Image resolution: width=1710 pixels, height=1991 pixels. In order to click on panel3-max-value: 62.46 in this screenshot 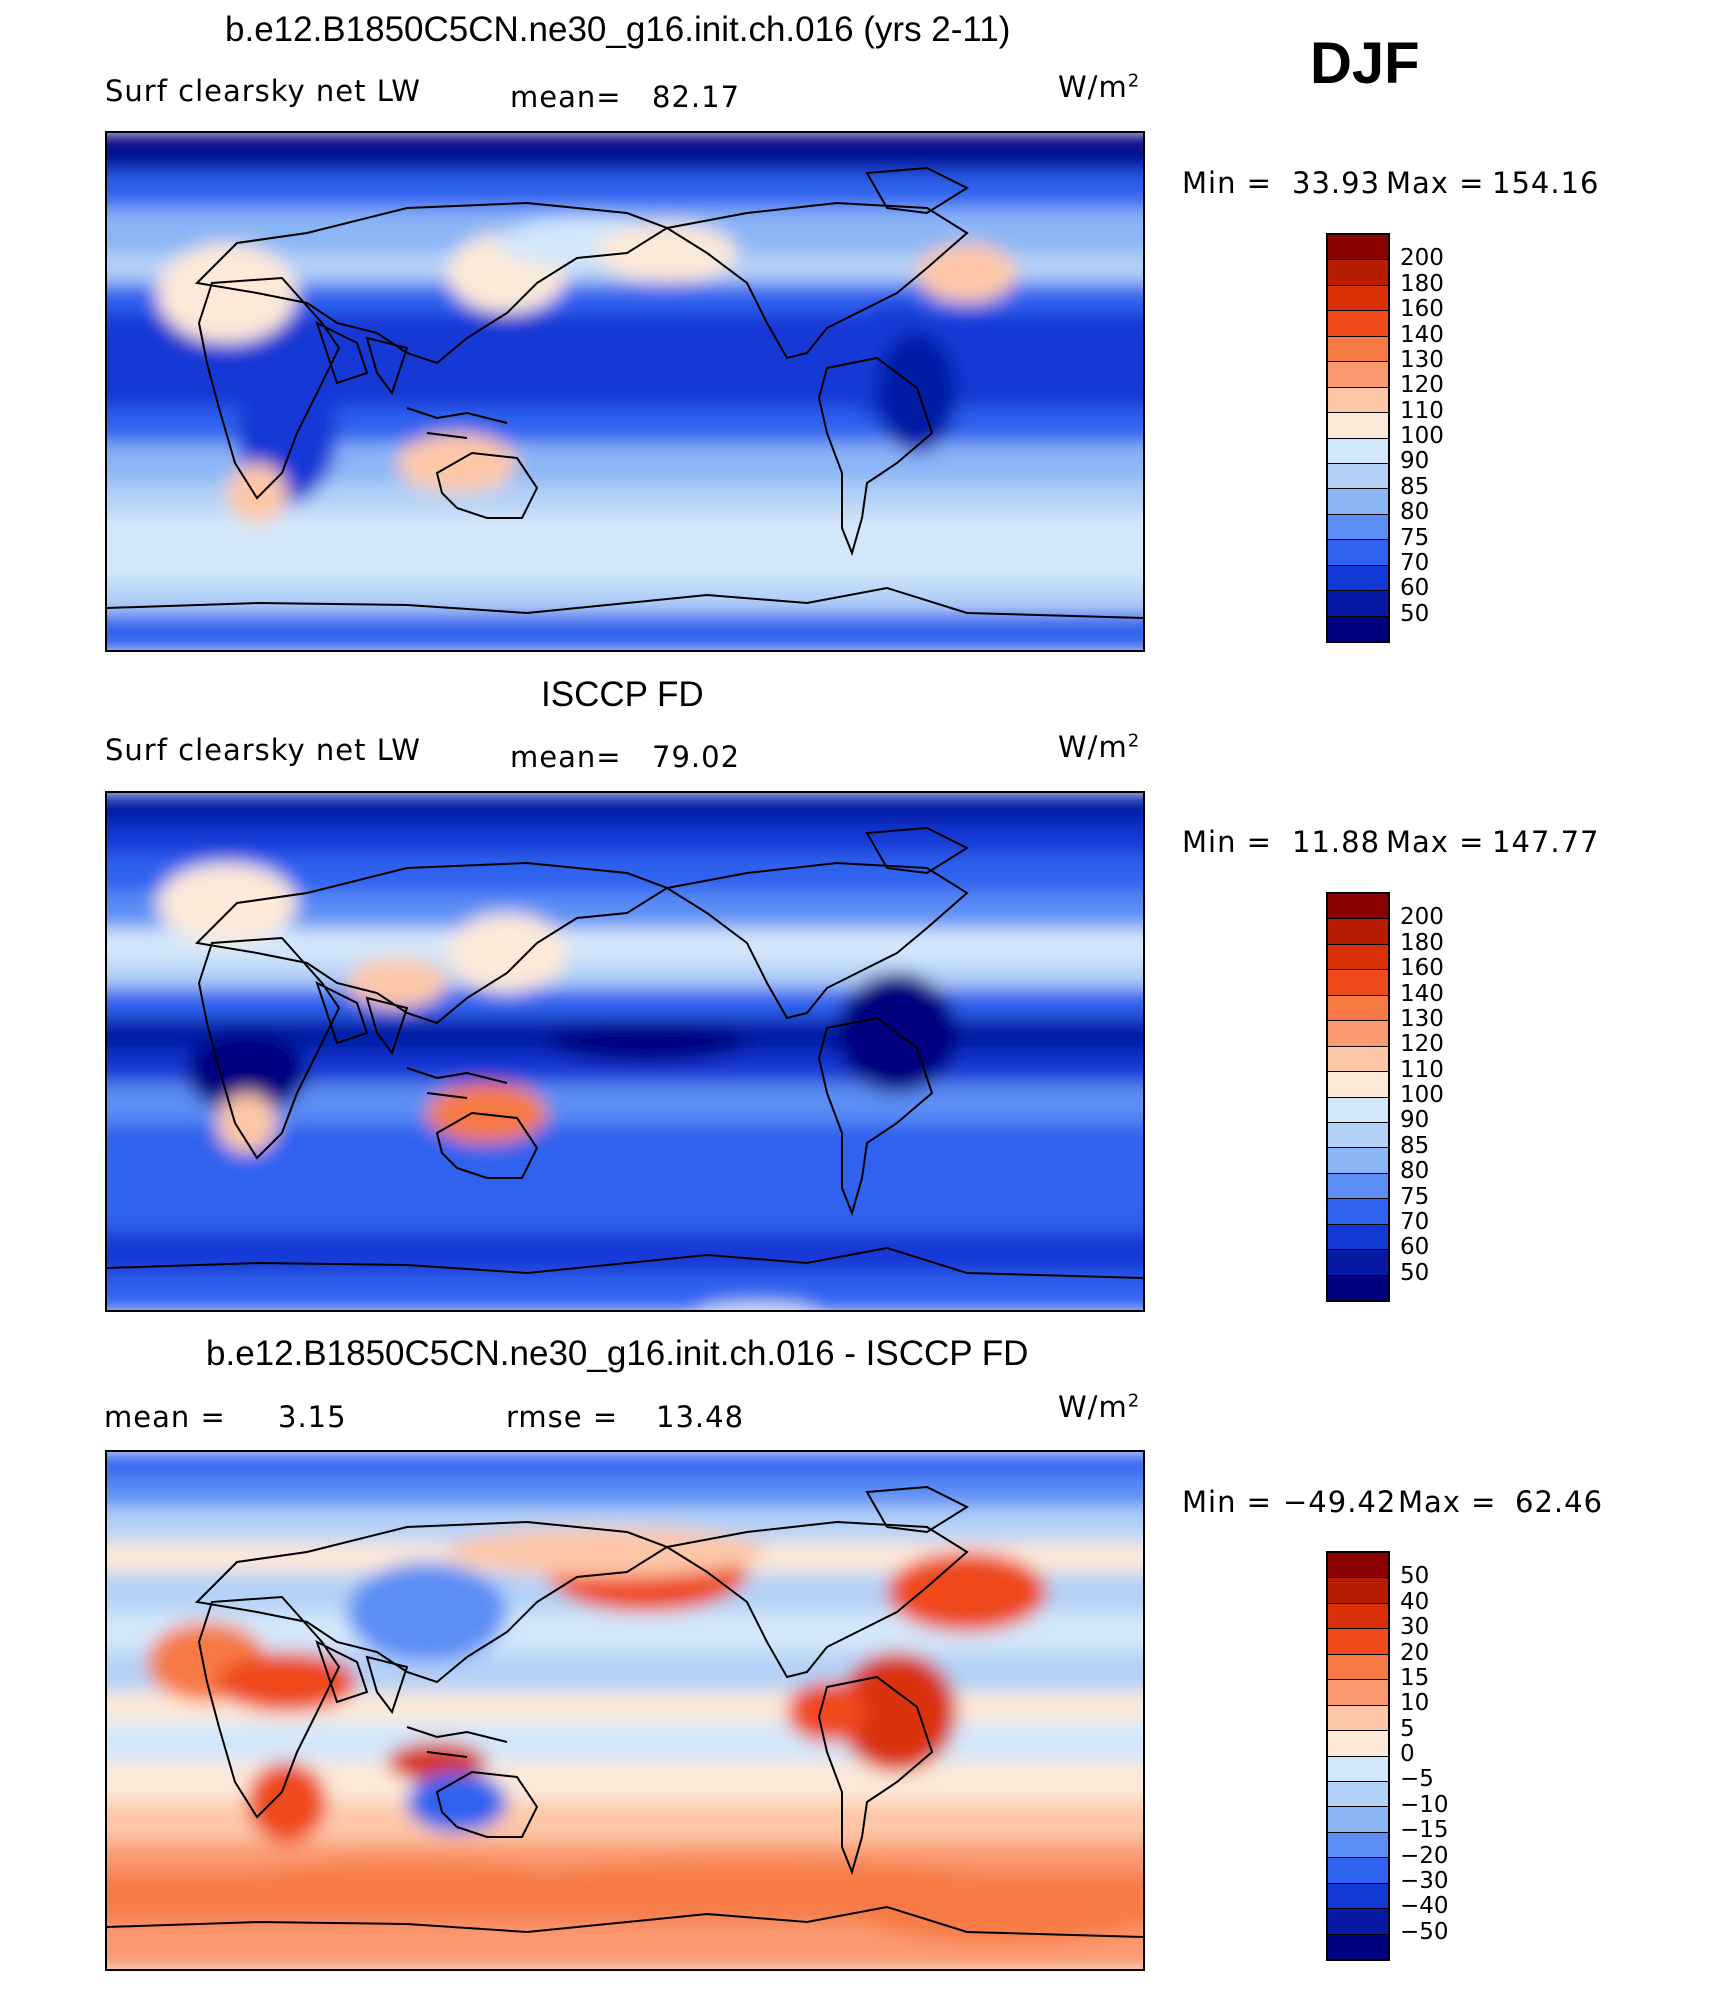, I will do `click(1559, 1502)`.